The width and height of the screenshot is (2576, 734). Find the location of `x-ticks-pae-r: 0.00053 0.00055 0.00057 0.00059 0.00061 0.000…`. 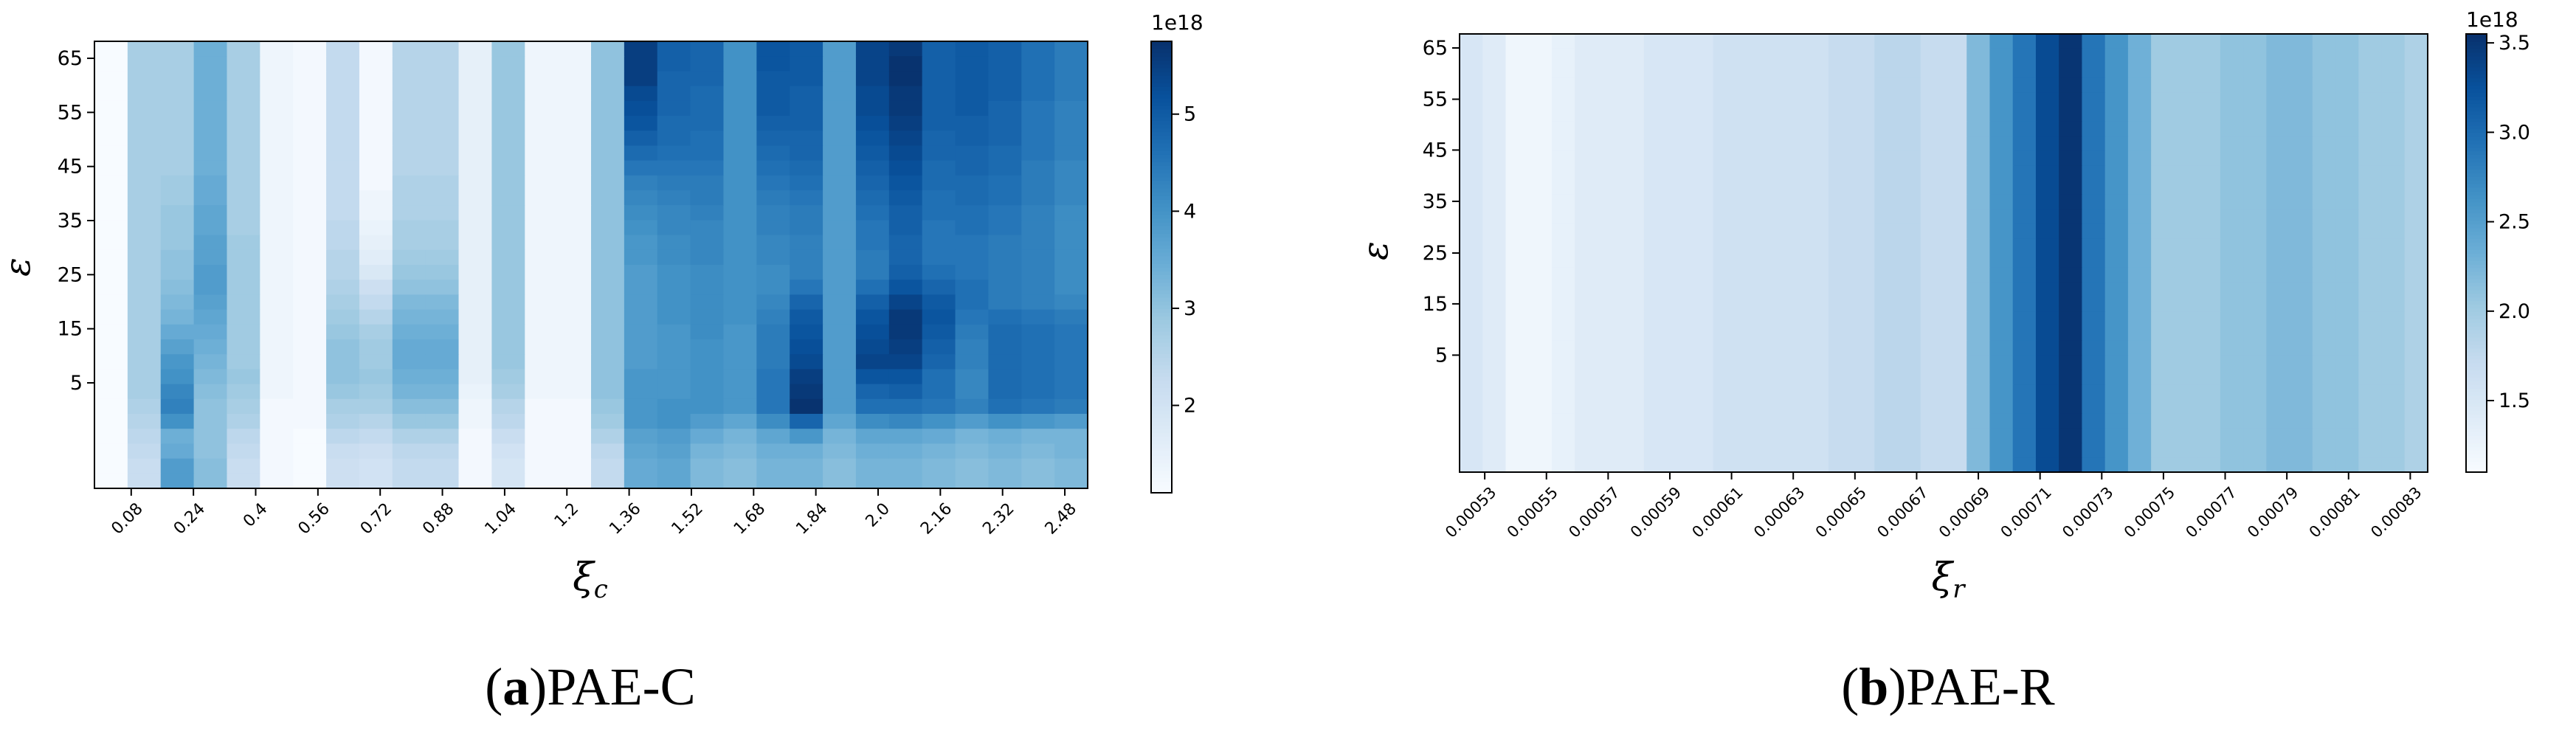

x-ticks-pae-r: 0.00053 0.00055 0.00057 0.00059 0.00061 0.000… is located at coordinates (1933, 506).